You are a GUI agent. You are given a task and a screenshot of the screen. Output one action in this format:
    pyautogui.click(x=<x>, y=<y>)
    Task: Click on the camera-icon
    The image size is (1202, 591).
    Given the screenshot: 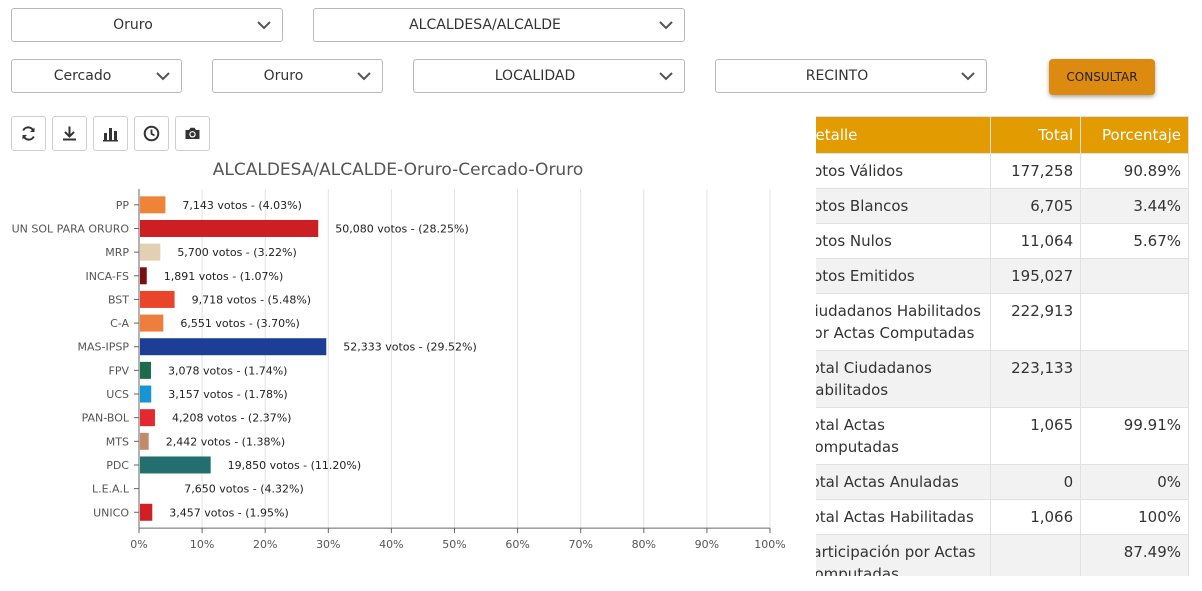 What is the action you would take?
    pyautogui.click(x=192, y=133)
    